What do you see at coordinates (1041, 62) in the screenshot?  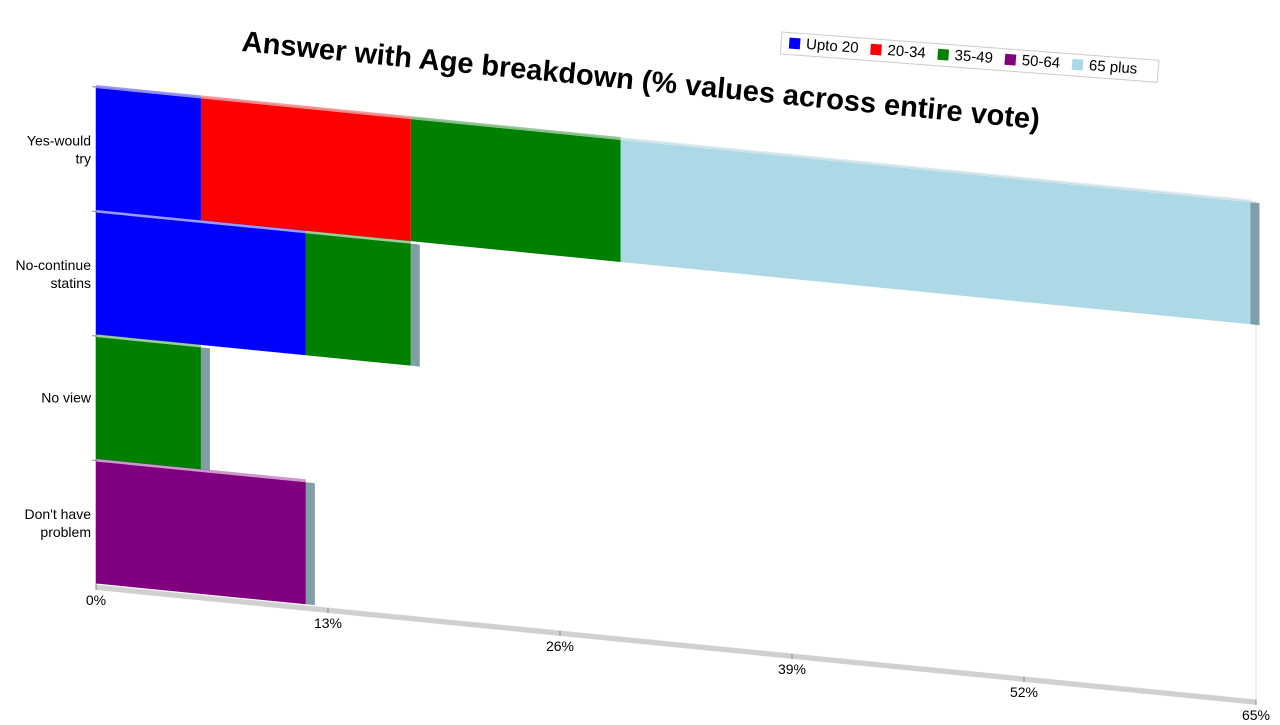 I see `legend-label: 50-64` at bounding box center [1041, 62].